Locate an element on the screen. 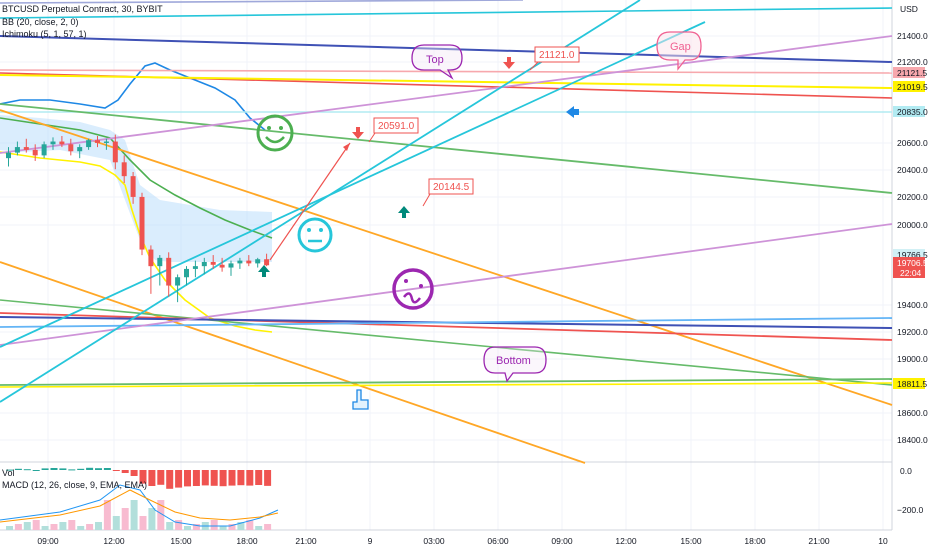 This screenshot has width=932, height=555. callout-top: Top is located at coordinates (437, 62).